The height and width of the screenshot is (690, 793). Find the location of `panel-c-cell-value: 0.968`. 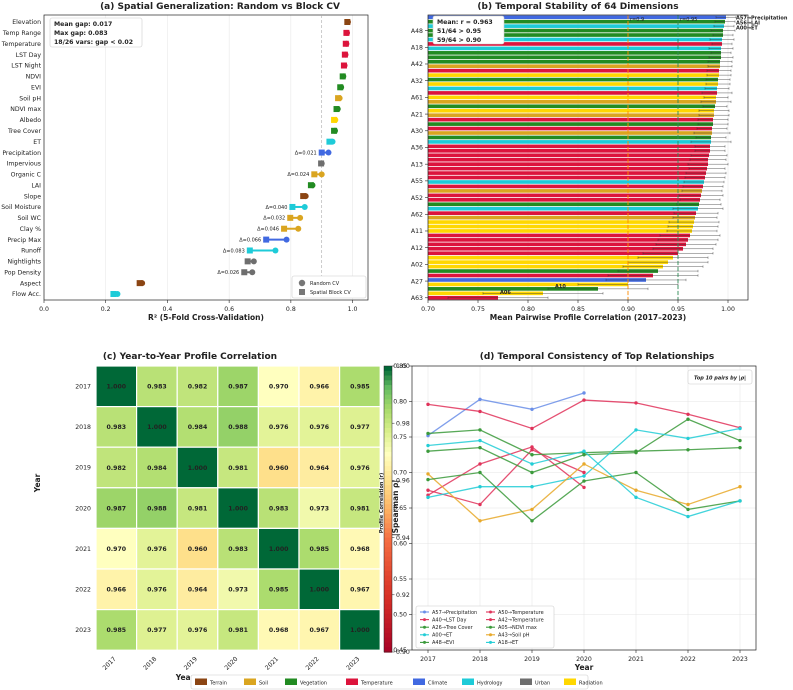

panel-c-cell-value: 0.968 is located at coordinates (279, 630).